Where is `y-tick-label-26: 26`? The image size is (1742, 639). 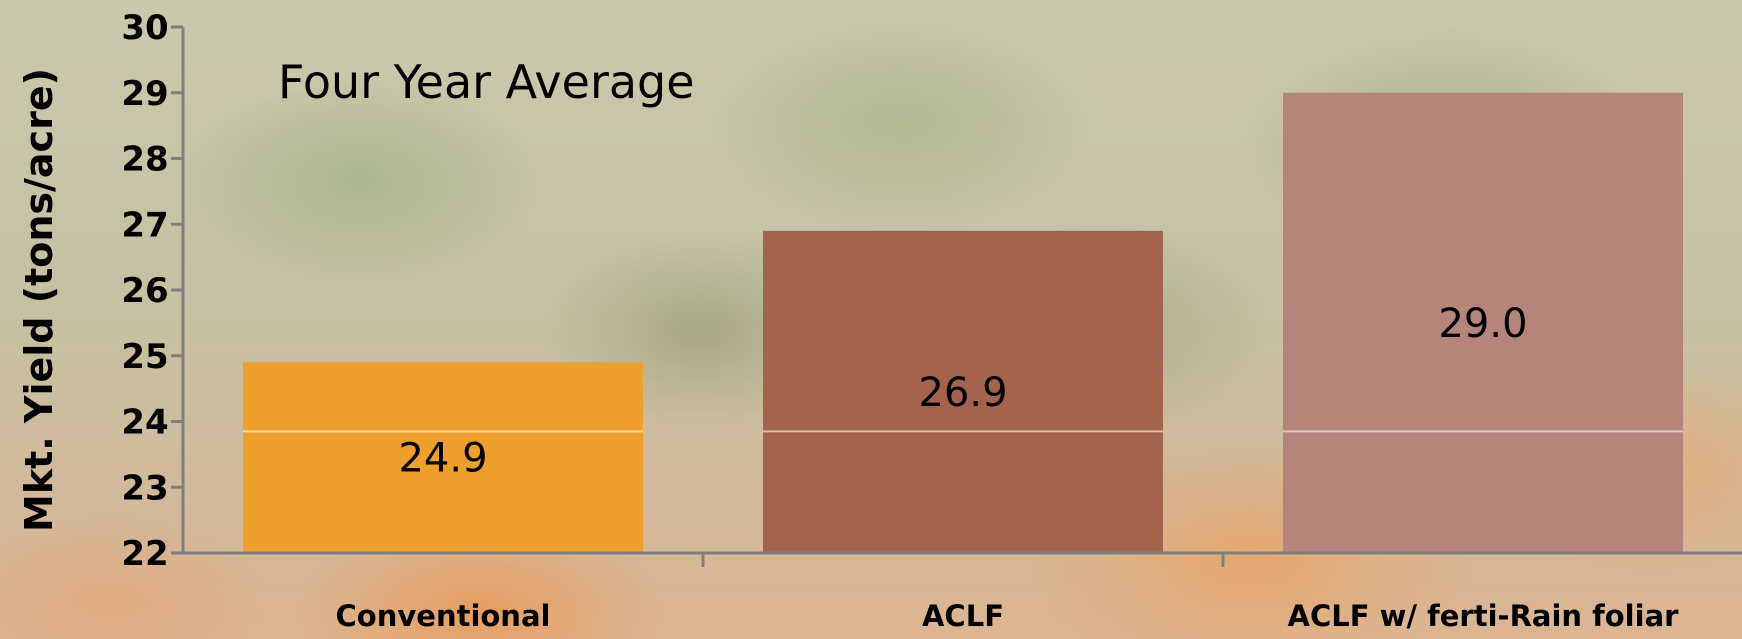
y-tick-label-26: 26 is located at coordinates (144, 291).